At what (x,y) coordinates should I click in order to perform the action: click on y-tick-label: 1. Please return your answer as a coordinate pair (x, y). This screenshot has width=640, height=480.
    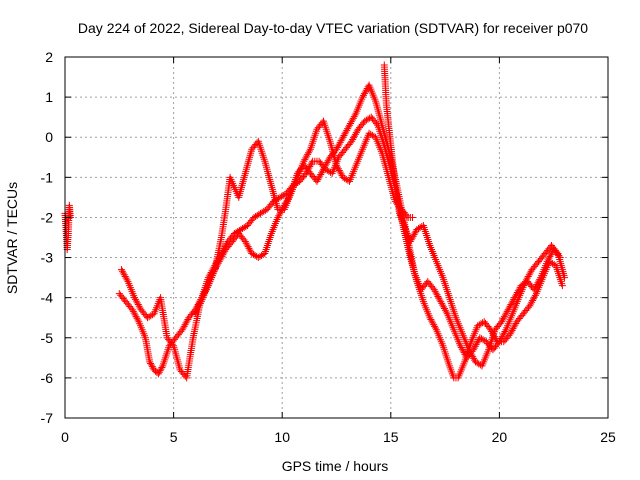
    Looking at the image, I should click on (49, 97).